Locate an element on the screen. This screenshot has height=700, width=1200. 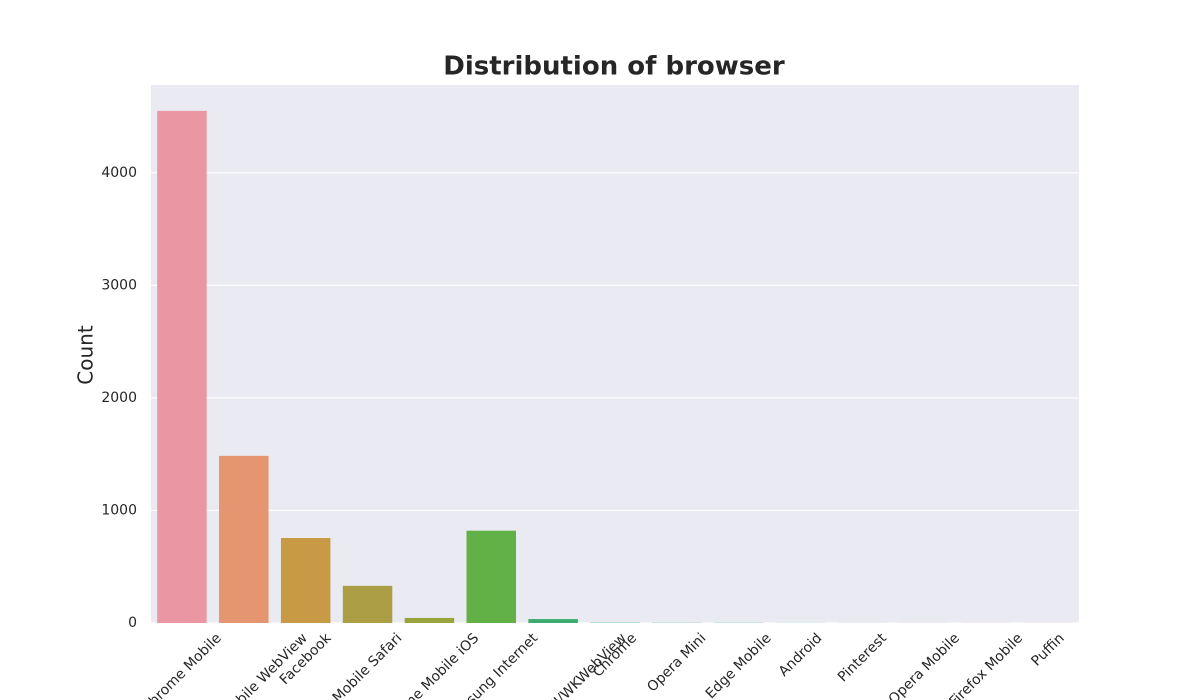
x-tick-label: Puffin is located at coordinates (1047, 649).